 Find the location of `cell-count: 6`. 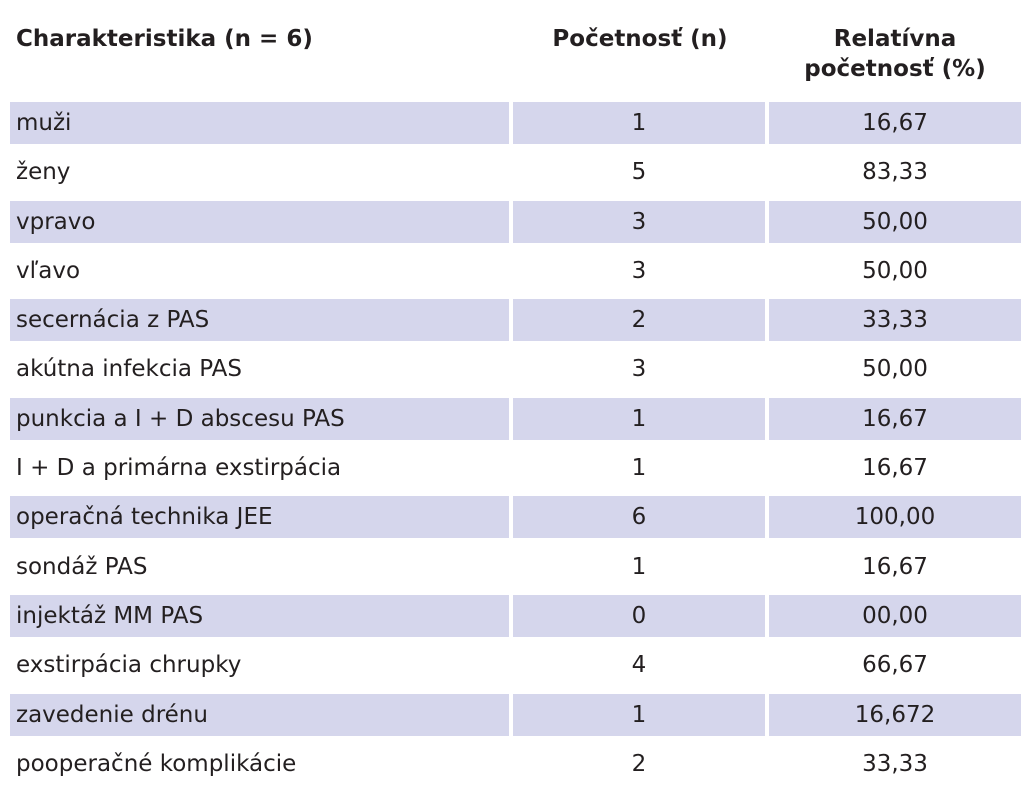

cell-count: 6 is located at coordinates (639, 517).